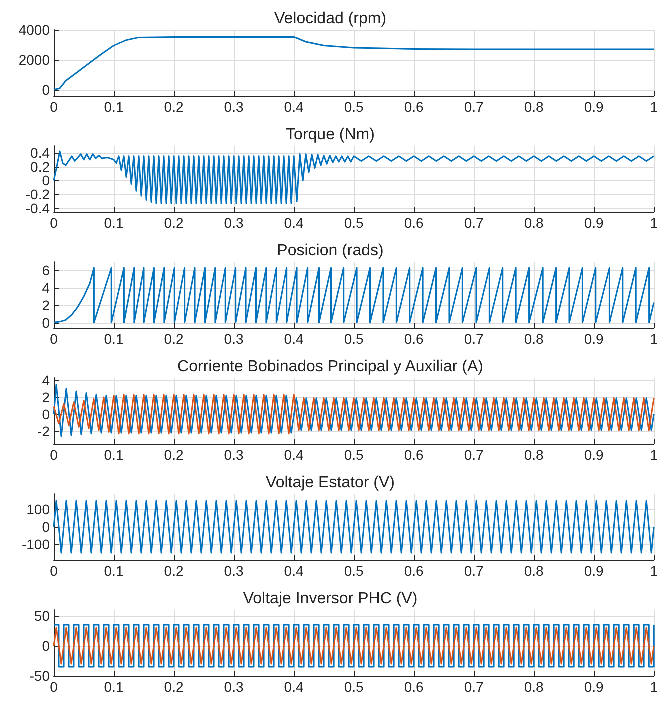 The width and height of the screenshot is (661, 707). Describe the element at coordinates (38, 194) in the screenshot. I see `y-tick-label: -0.2` at that location.